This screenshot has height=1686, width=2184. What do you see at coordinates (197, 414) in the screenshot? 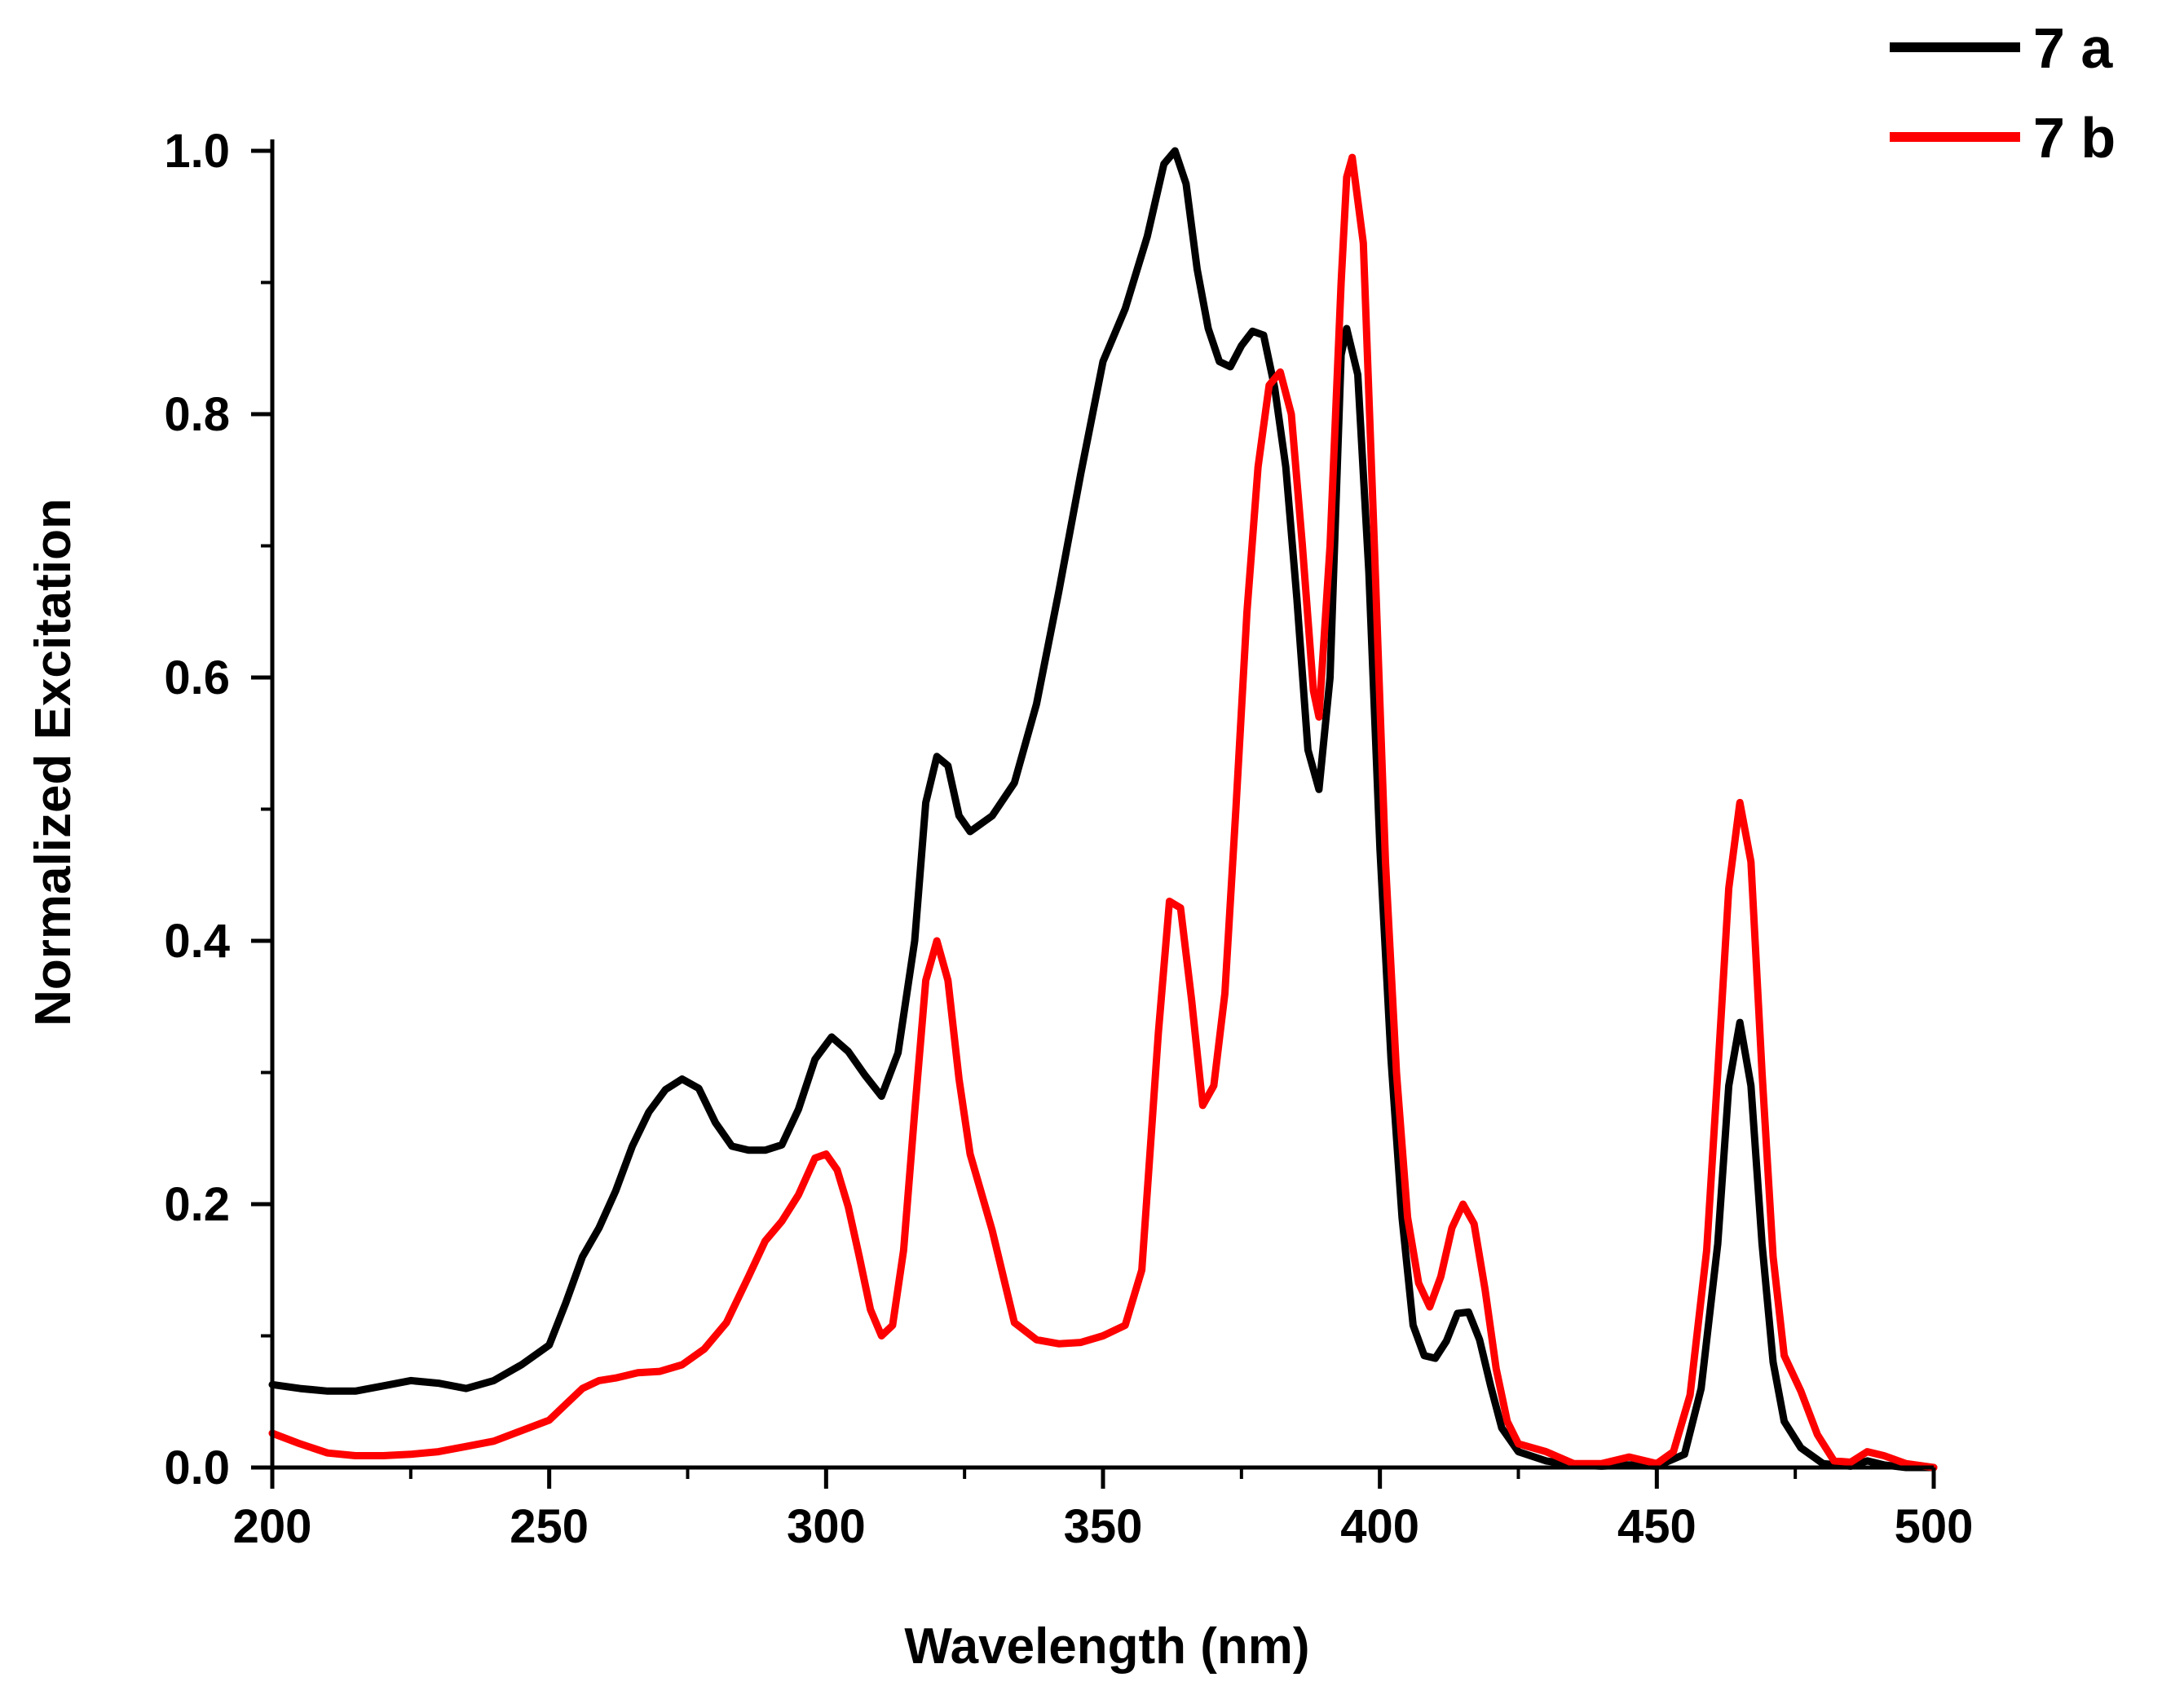
I see `y-tick-label: 0.8` at bounding box center [197, 414].